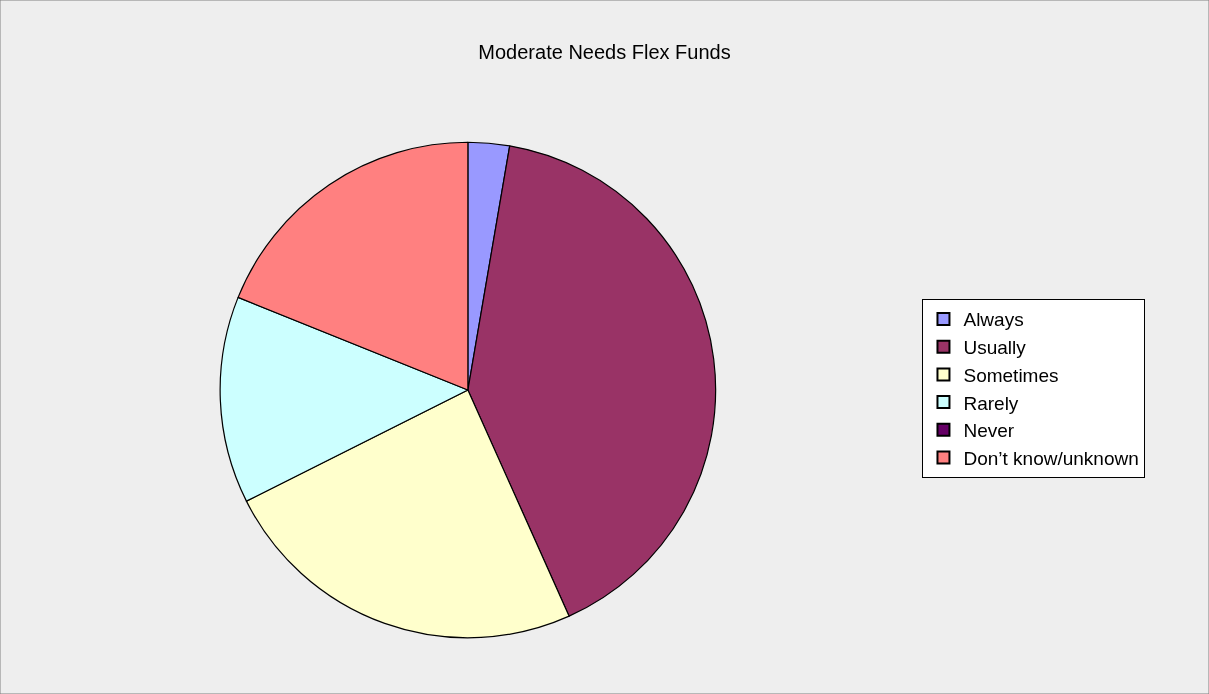 The width and height of the screenshot is (1209, 694). Describe the element at coordinates (995, 348) in the screenshot. I see `legend-label: Usually` at that location.